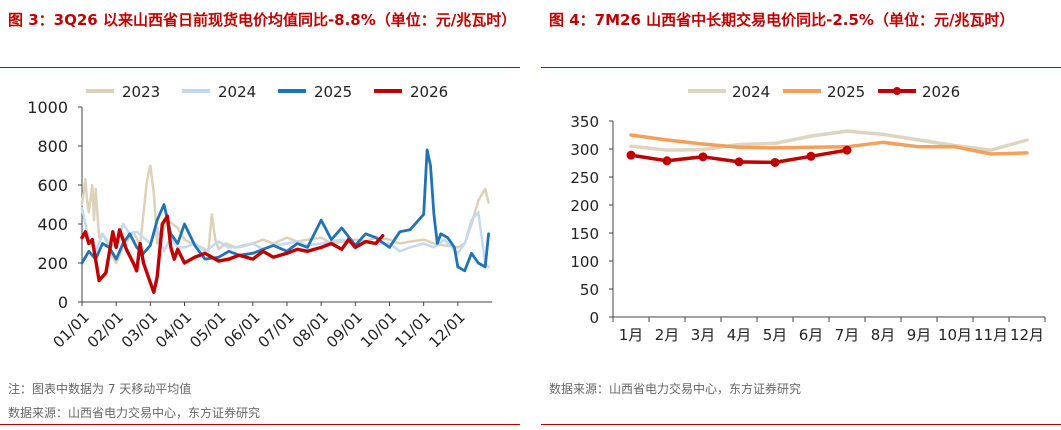 The image size is (1061, 430). Describe the element at coordinates (141, 92) in the screenshot. I see `legend-label-2023: 2023` at that location.